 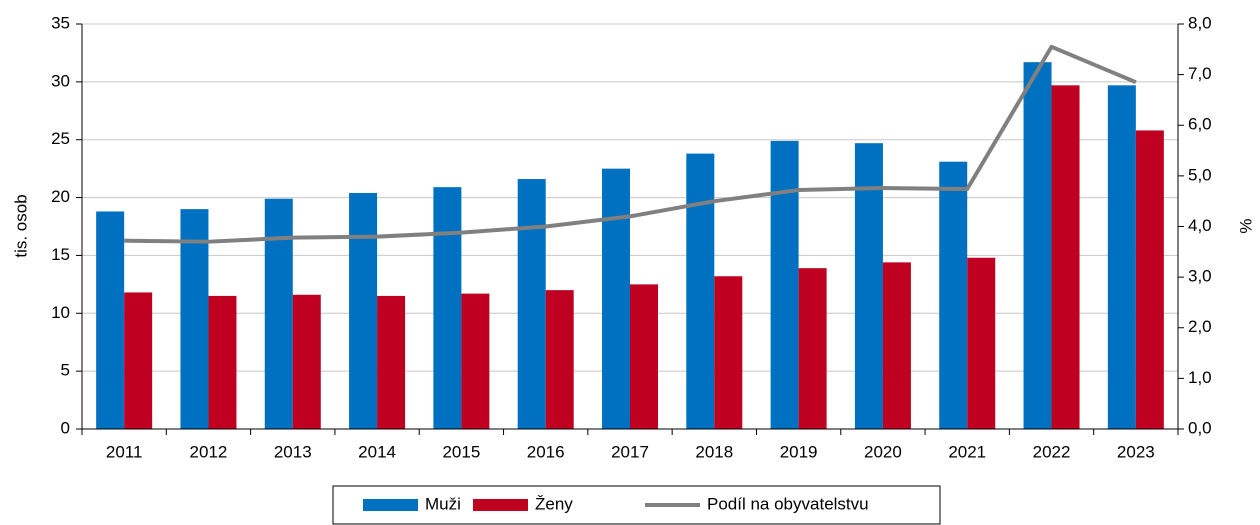 What do you see at coordinates (443, 503) in the screenshot?
I see `legend-label: Muži` at bounding box center [443, 503].